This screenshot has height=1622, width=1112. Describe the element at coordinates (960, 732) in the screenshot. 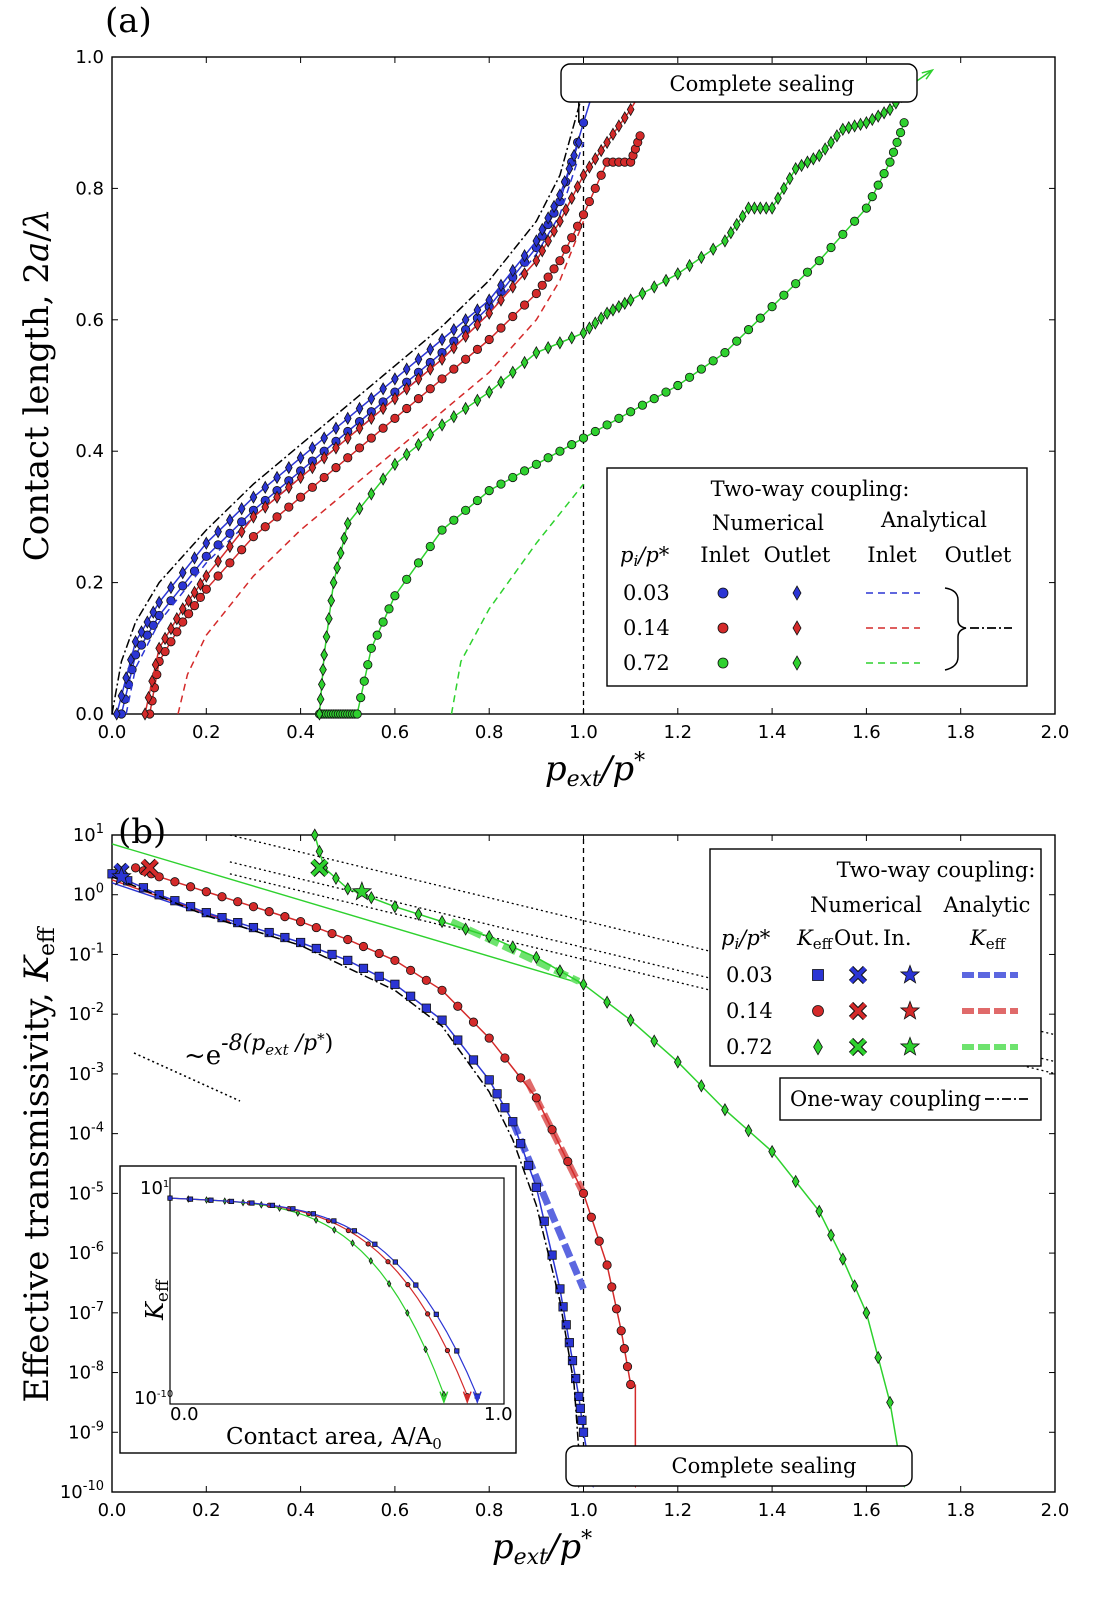

I see `a-xtick-label: 1.8` at that location.